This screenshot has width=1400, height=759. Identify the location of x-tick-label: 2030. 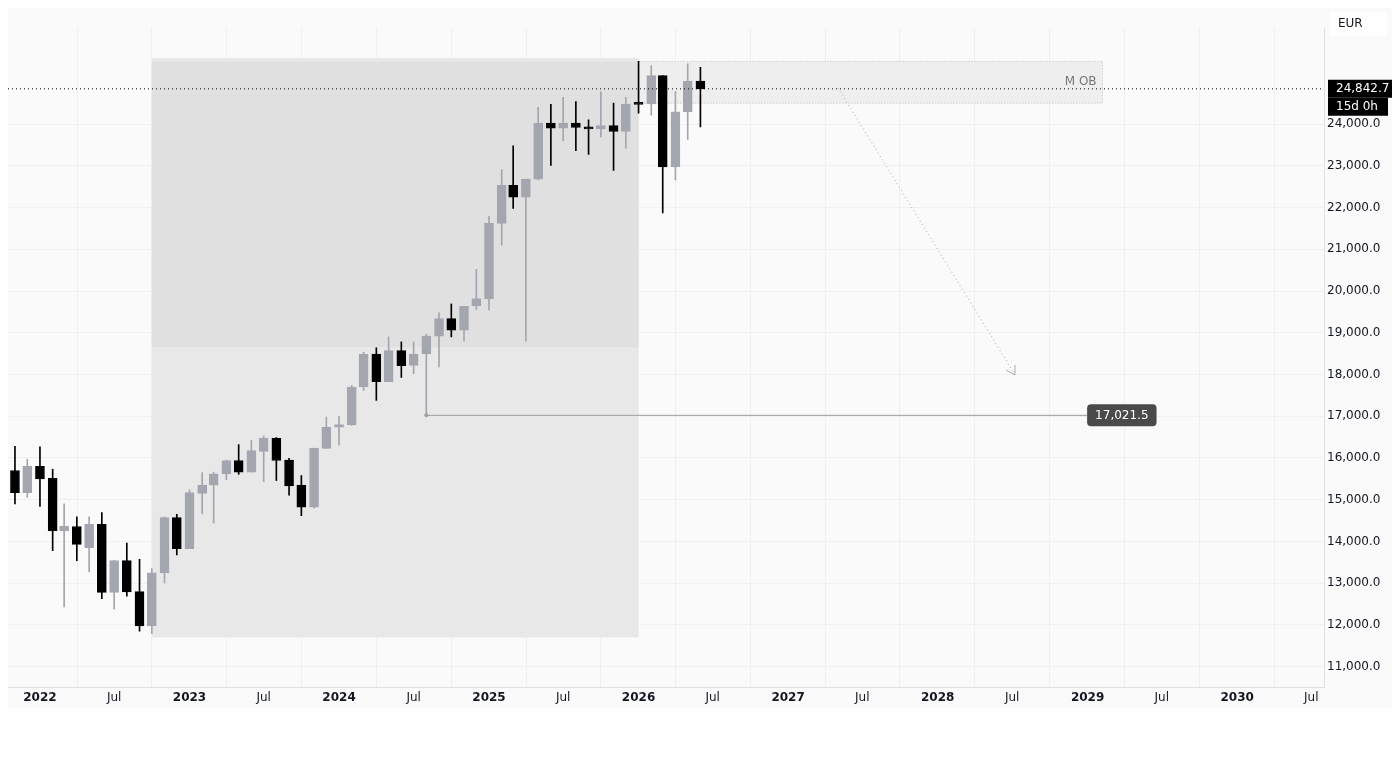
(1237, 696).